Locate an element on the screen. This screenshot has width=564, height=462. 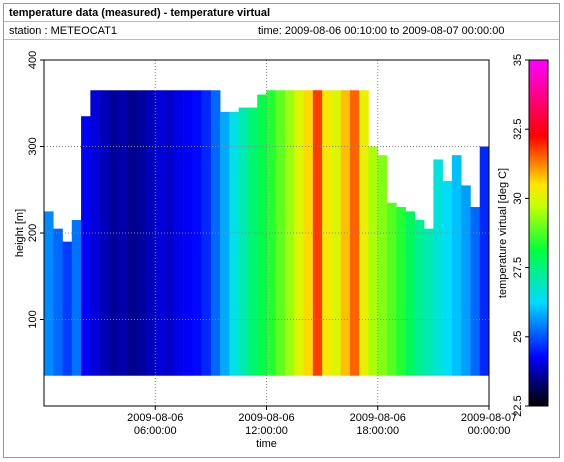
colorbar-tick-label: 30 is located at coordinates (518, 198).